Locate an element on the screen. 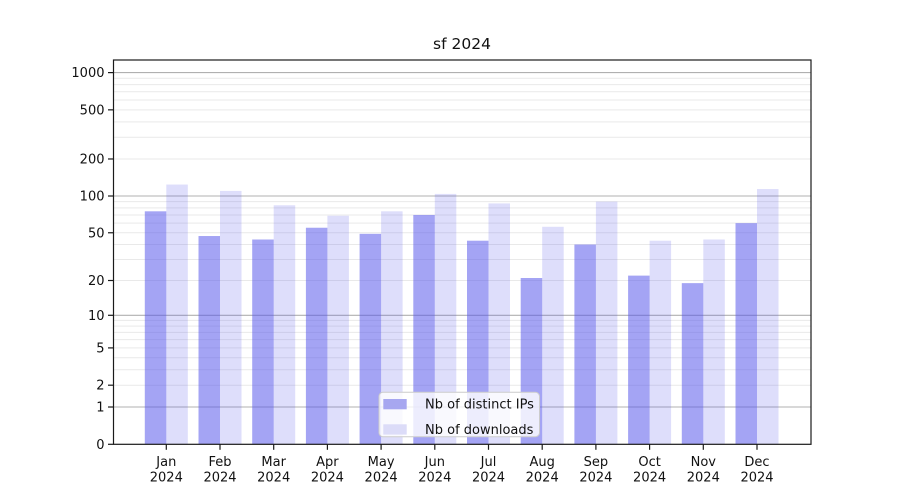 This screenshot has width=900, height=500. x-tick-label-month: Sep is located at coordinates (596, 462).